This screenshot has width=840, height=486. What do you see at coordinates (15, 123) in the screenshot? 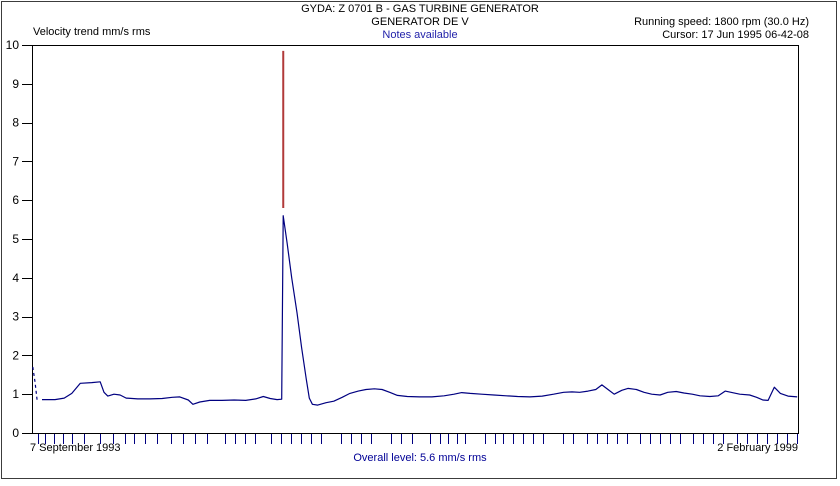
I see `svg-text: 8` at bounding box center [15, 123].